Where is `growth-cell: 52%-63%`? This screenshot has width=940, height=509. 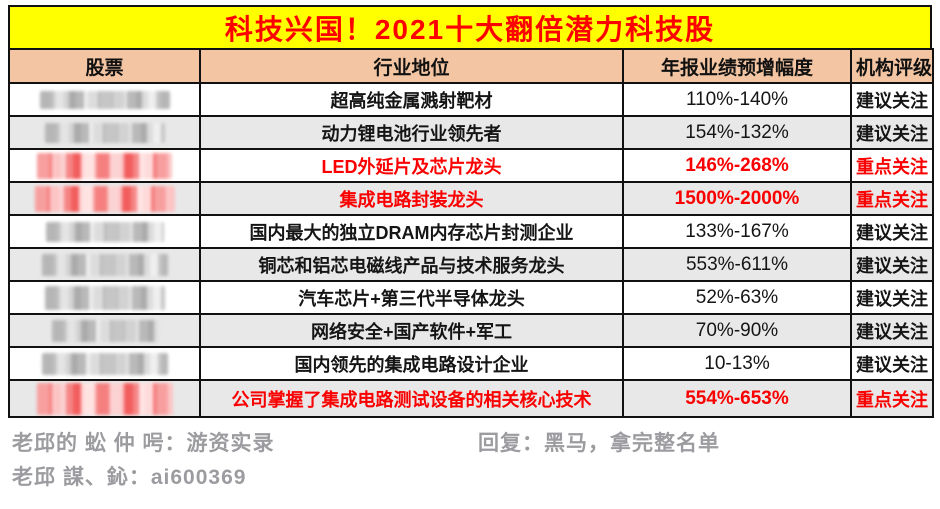 growth-cell: 52%-63% is located at coordinates (737, 297).